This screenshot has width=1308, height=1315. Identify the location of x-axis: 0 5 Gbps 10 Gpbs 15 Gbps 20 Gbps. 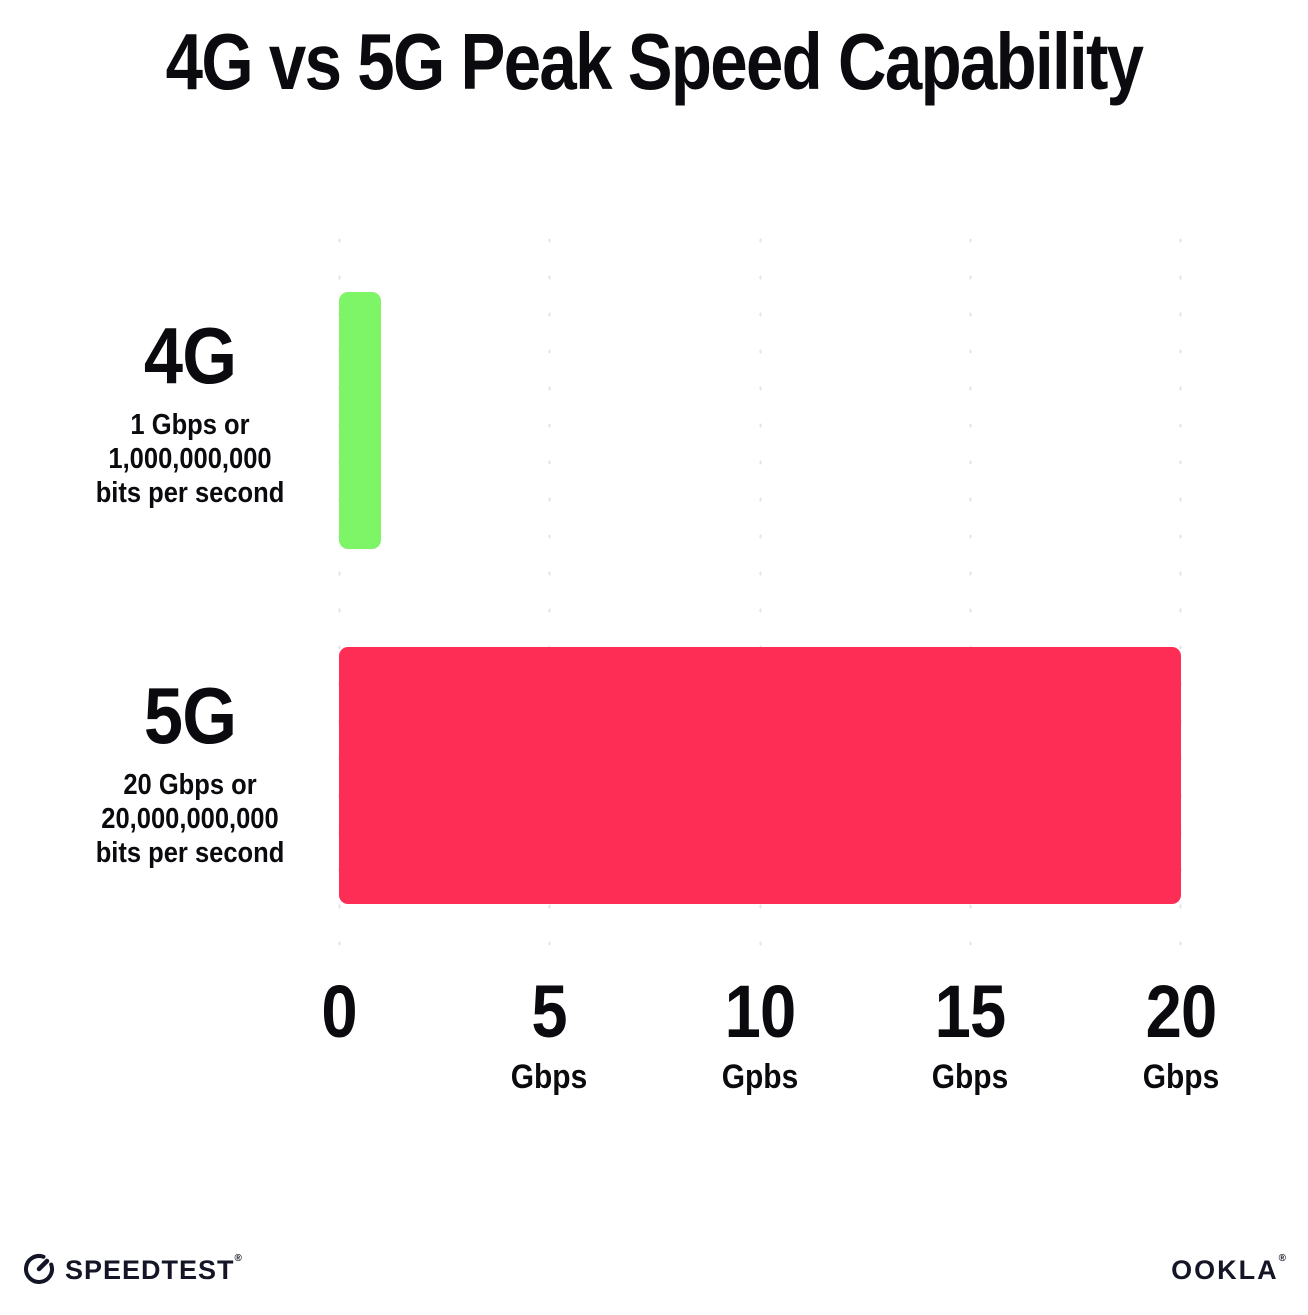
(770, 1039).